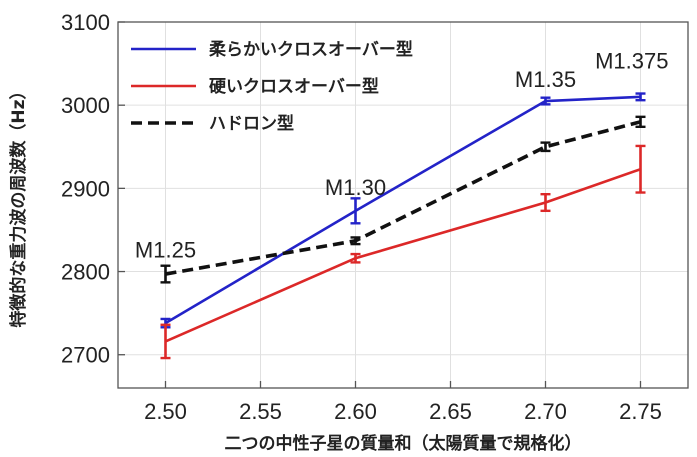 This screenshot has height=457, width=697. What do you see at coordinates (640, 411) in the screenshot?
I see `x-tick-label: 2.75` at bounding box center [640, 411].